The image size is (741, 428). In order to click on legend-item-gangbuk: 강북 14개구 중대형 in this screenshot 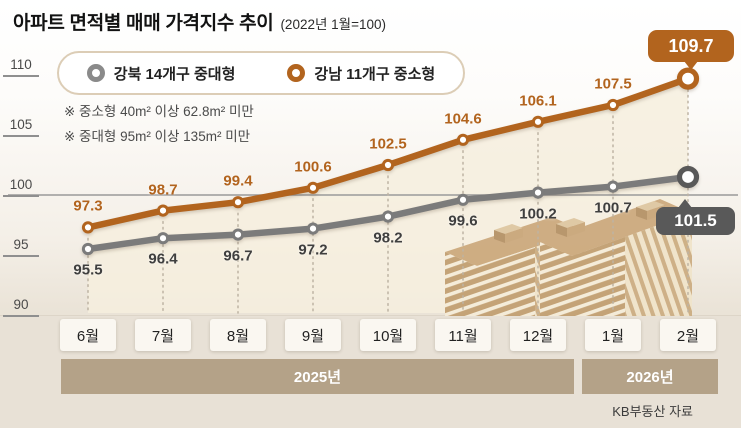, I will do `click(161, 73)`.